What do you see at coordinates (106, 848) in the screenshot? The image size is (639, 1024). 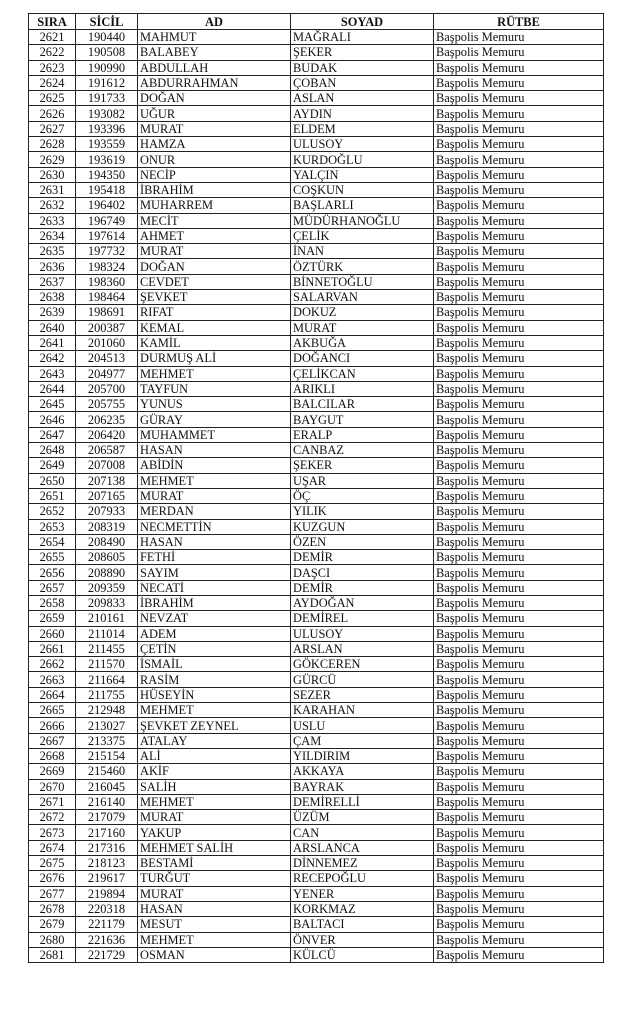 I see `sicil-cell: 217316` at bounding box center [106, 848].